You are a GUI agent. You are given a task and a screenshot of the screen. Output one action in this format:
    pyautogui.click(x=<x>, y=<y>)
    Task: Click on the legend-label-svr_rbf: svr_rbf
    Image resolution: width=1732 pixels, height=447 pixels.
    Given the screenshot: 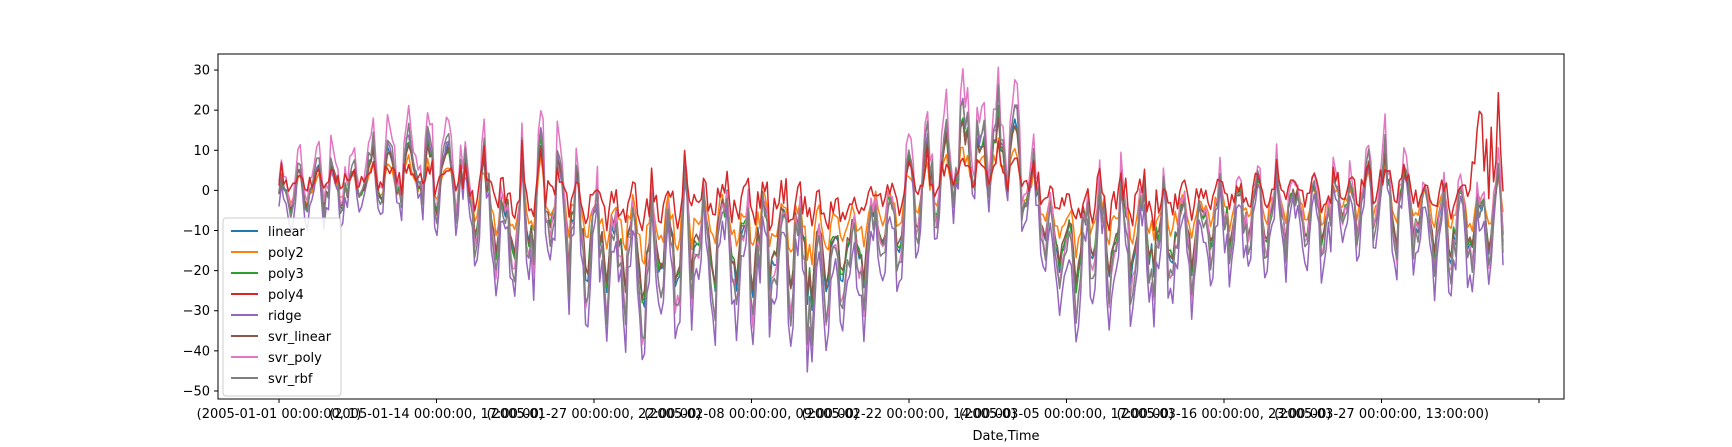 What is the action you would take?
    pyautogui.click(x=290, y=379)
    